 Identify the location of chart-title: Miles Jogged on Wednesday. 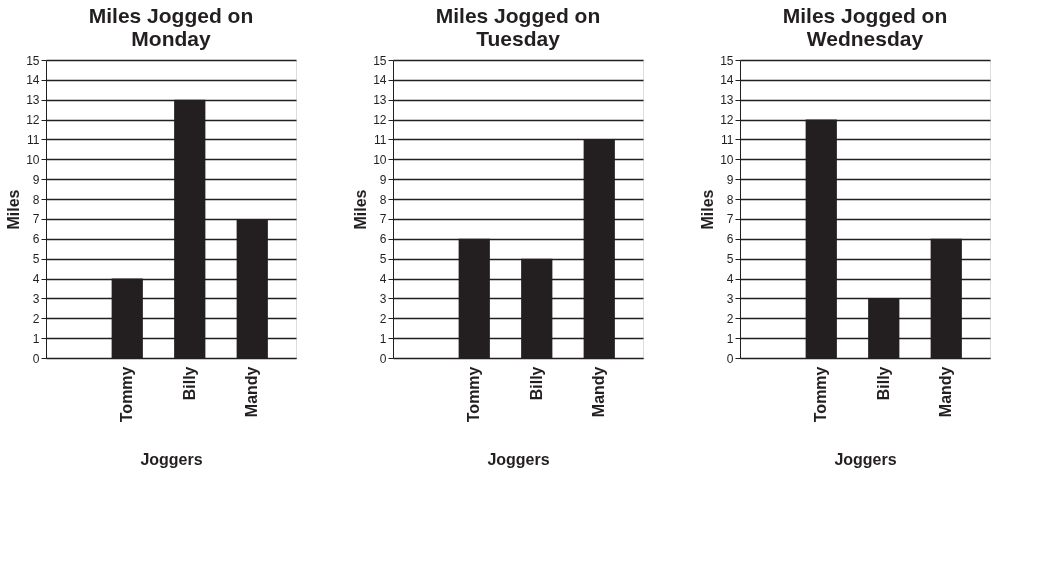
(865, 27).